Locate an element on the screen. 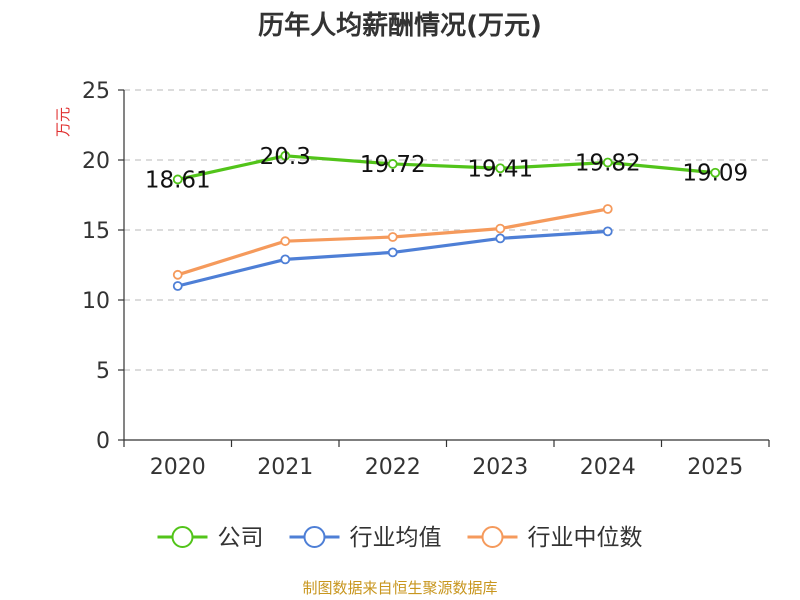 The width and height of the screenshot is (800, 600). y-axis-unit: 万元 is located at coordinates (63, 122).